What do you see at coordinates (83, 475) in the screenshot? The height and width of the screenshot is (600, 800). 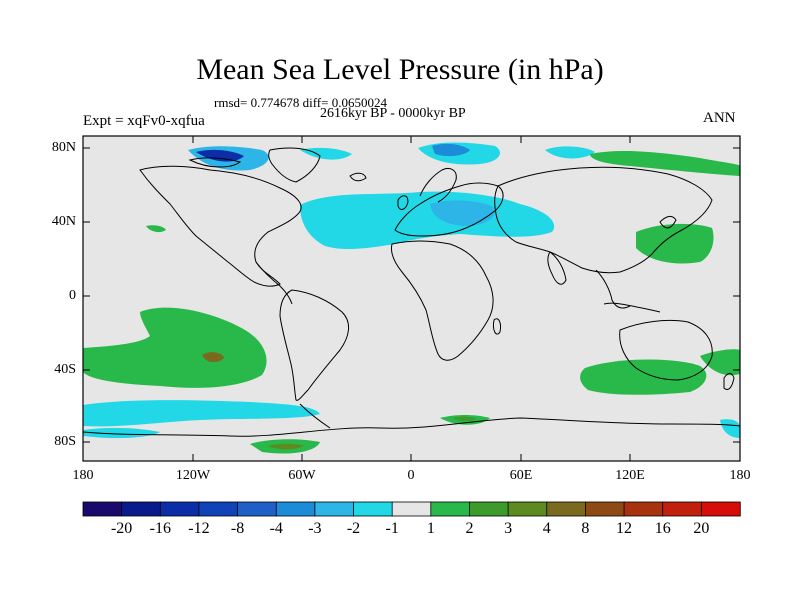 I see `lon-label-180w: 180` at bounding box center [83, 475].